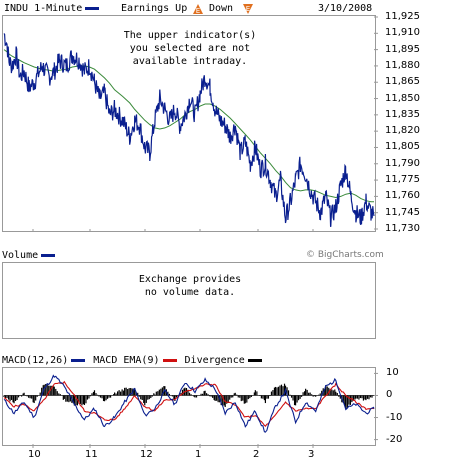 This screenshot has height=469, width=452. What do you see at coordinates (198, 9) in the screenshot?
I see `earnings-up-icon: E` at bounding box center [198, 9].